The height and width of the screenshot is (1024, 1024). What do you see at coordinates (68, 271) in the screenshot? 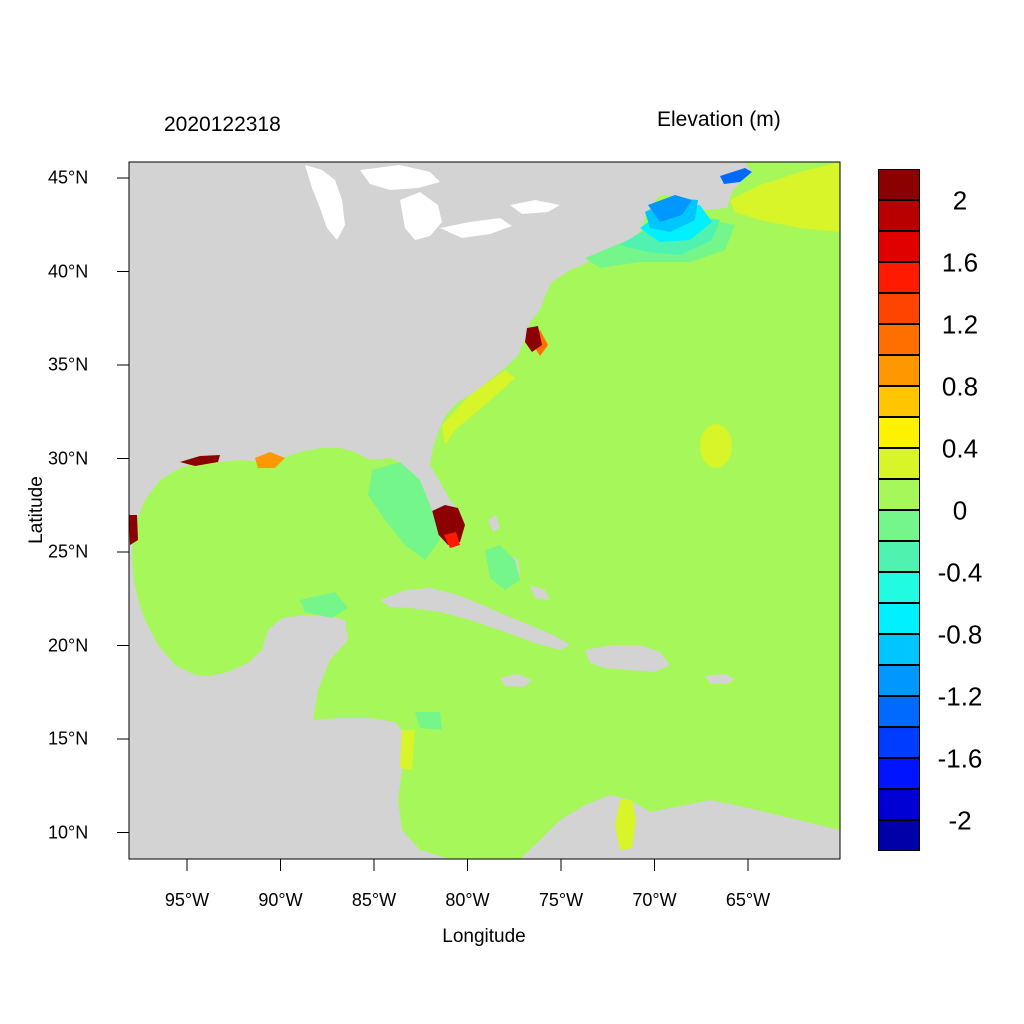
I see `y-tick-label: 40°N` at bounding box center [68, 271].